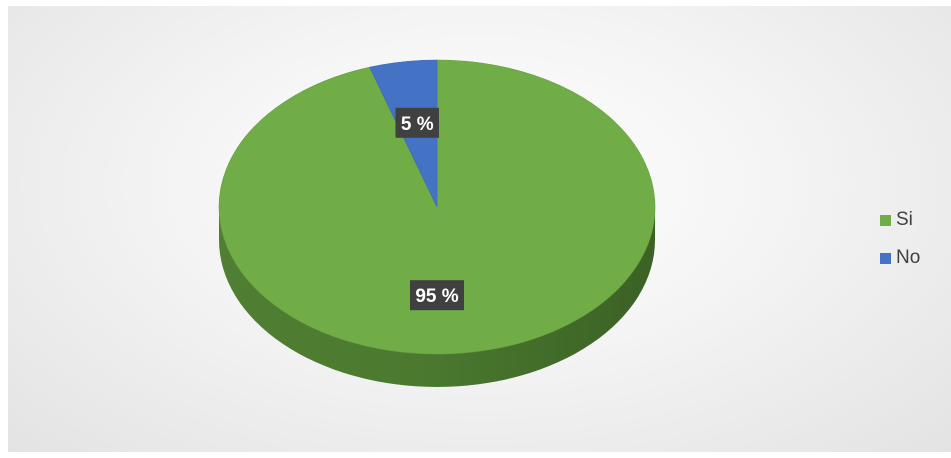 Image resolution: width=951 pixels, height=458 pixels. Describe the element at coordinates (429, 209) in the screenshot. I see `pie-data-labels: 95 % 5 %` at that location.